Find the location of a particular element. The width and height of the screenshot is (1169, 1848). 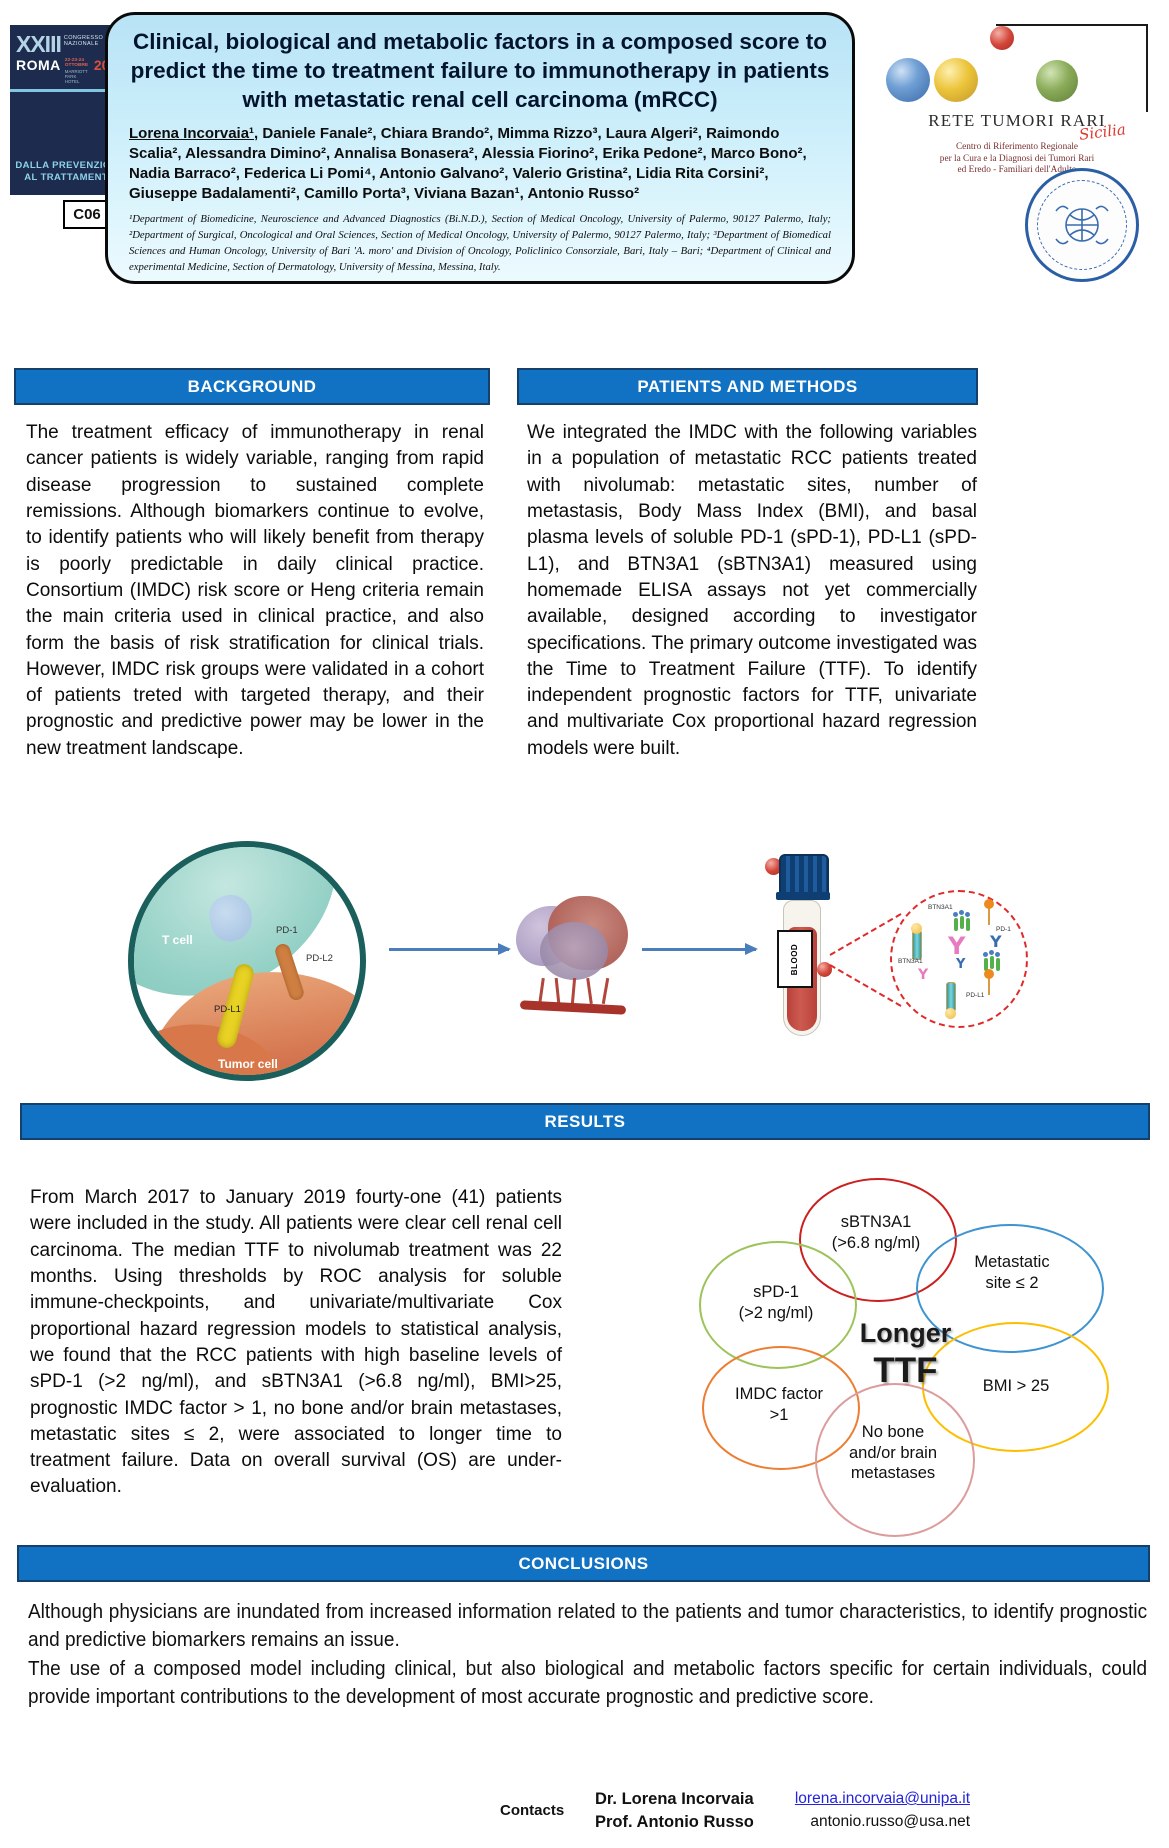

seal-emblem-art is located at coordinates (1082, 225).